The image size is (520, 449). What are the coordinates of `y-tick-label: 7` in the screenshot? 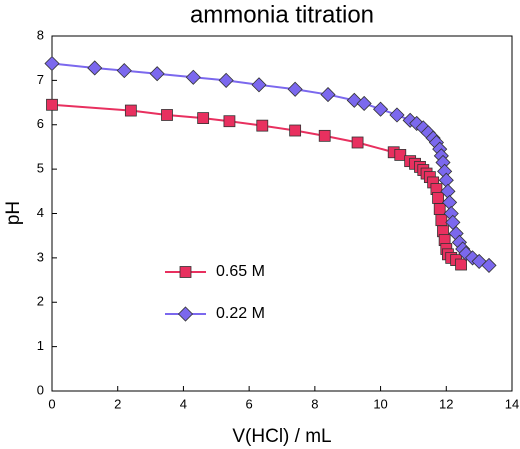 It's located at (40, 79).